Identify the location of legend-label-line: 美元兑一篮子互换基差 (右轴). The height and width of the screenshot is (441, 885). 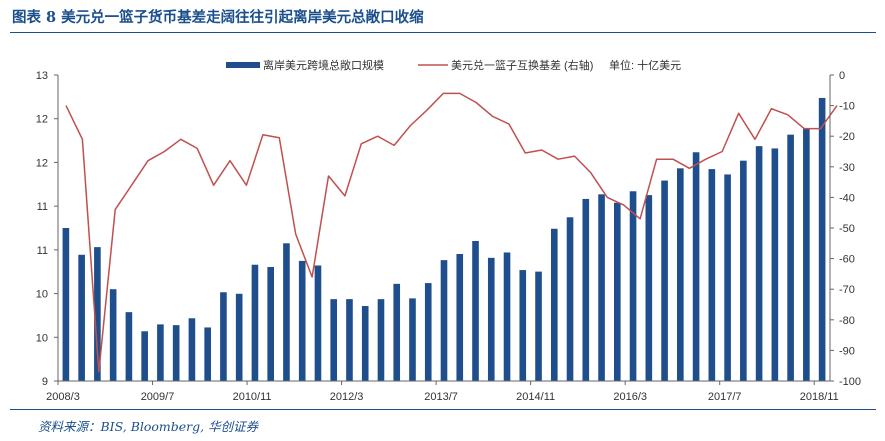
(522, 65).